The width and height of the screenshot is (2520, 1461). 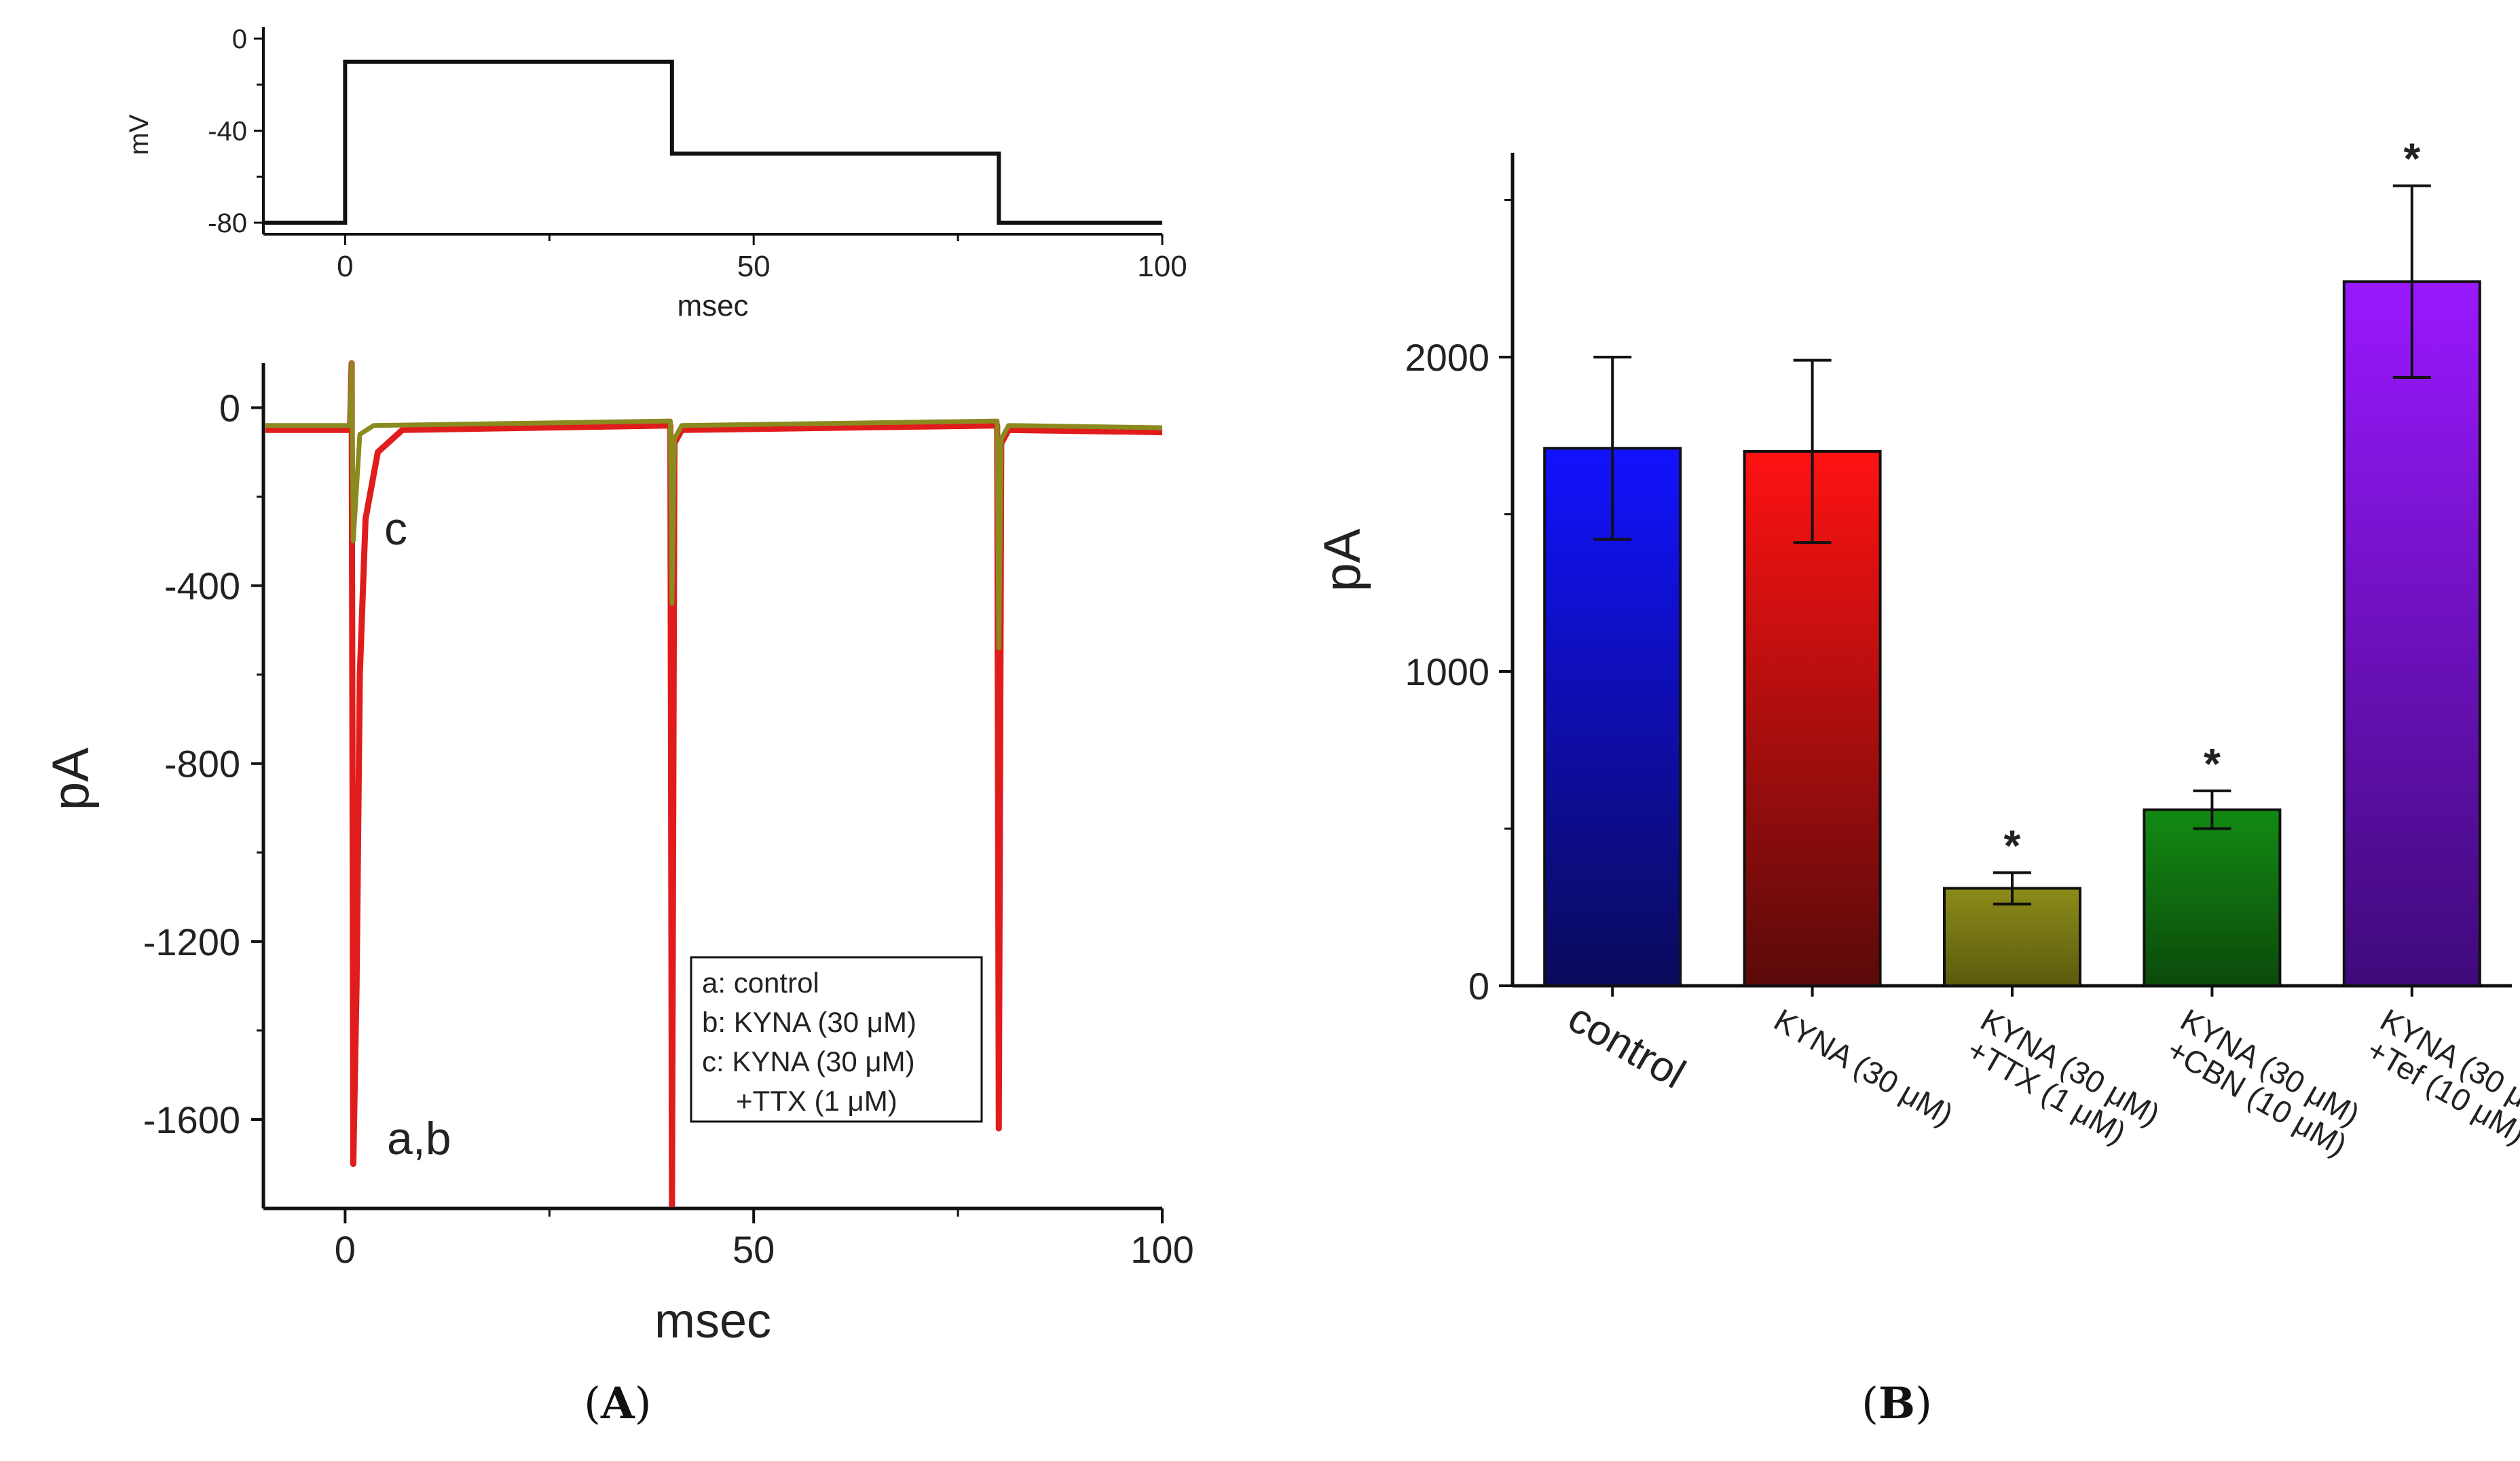 What do you see at coordinates (191, 942) in the screenshot?
I see `y-tick-label: -1200` at bounding box center [191, 942].